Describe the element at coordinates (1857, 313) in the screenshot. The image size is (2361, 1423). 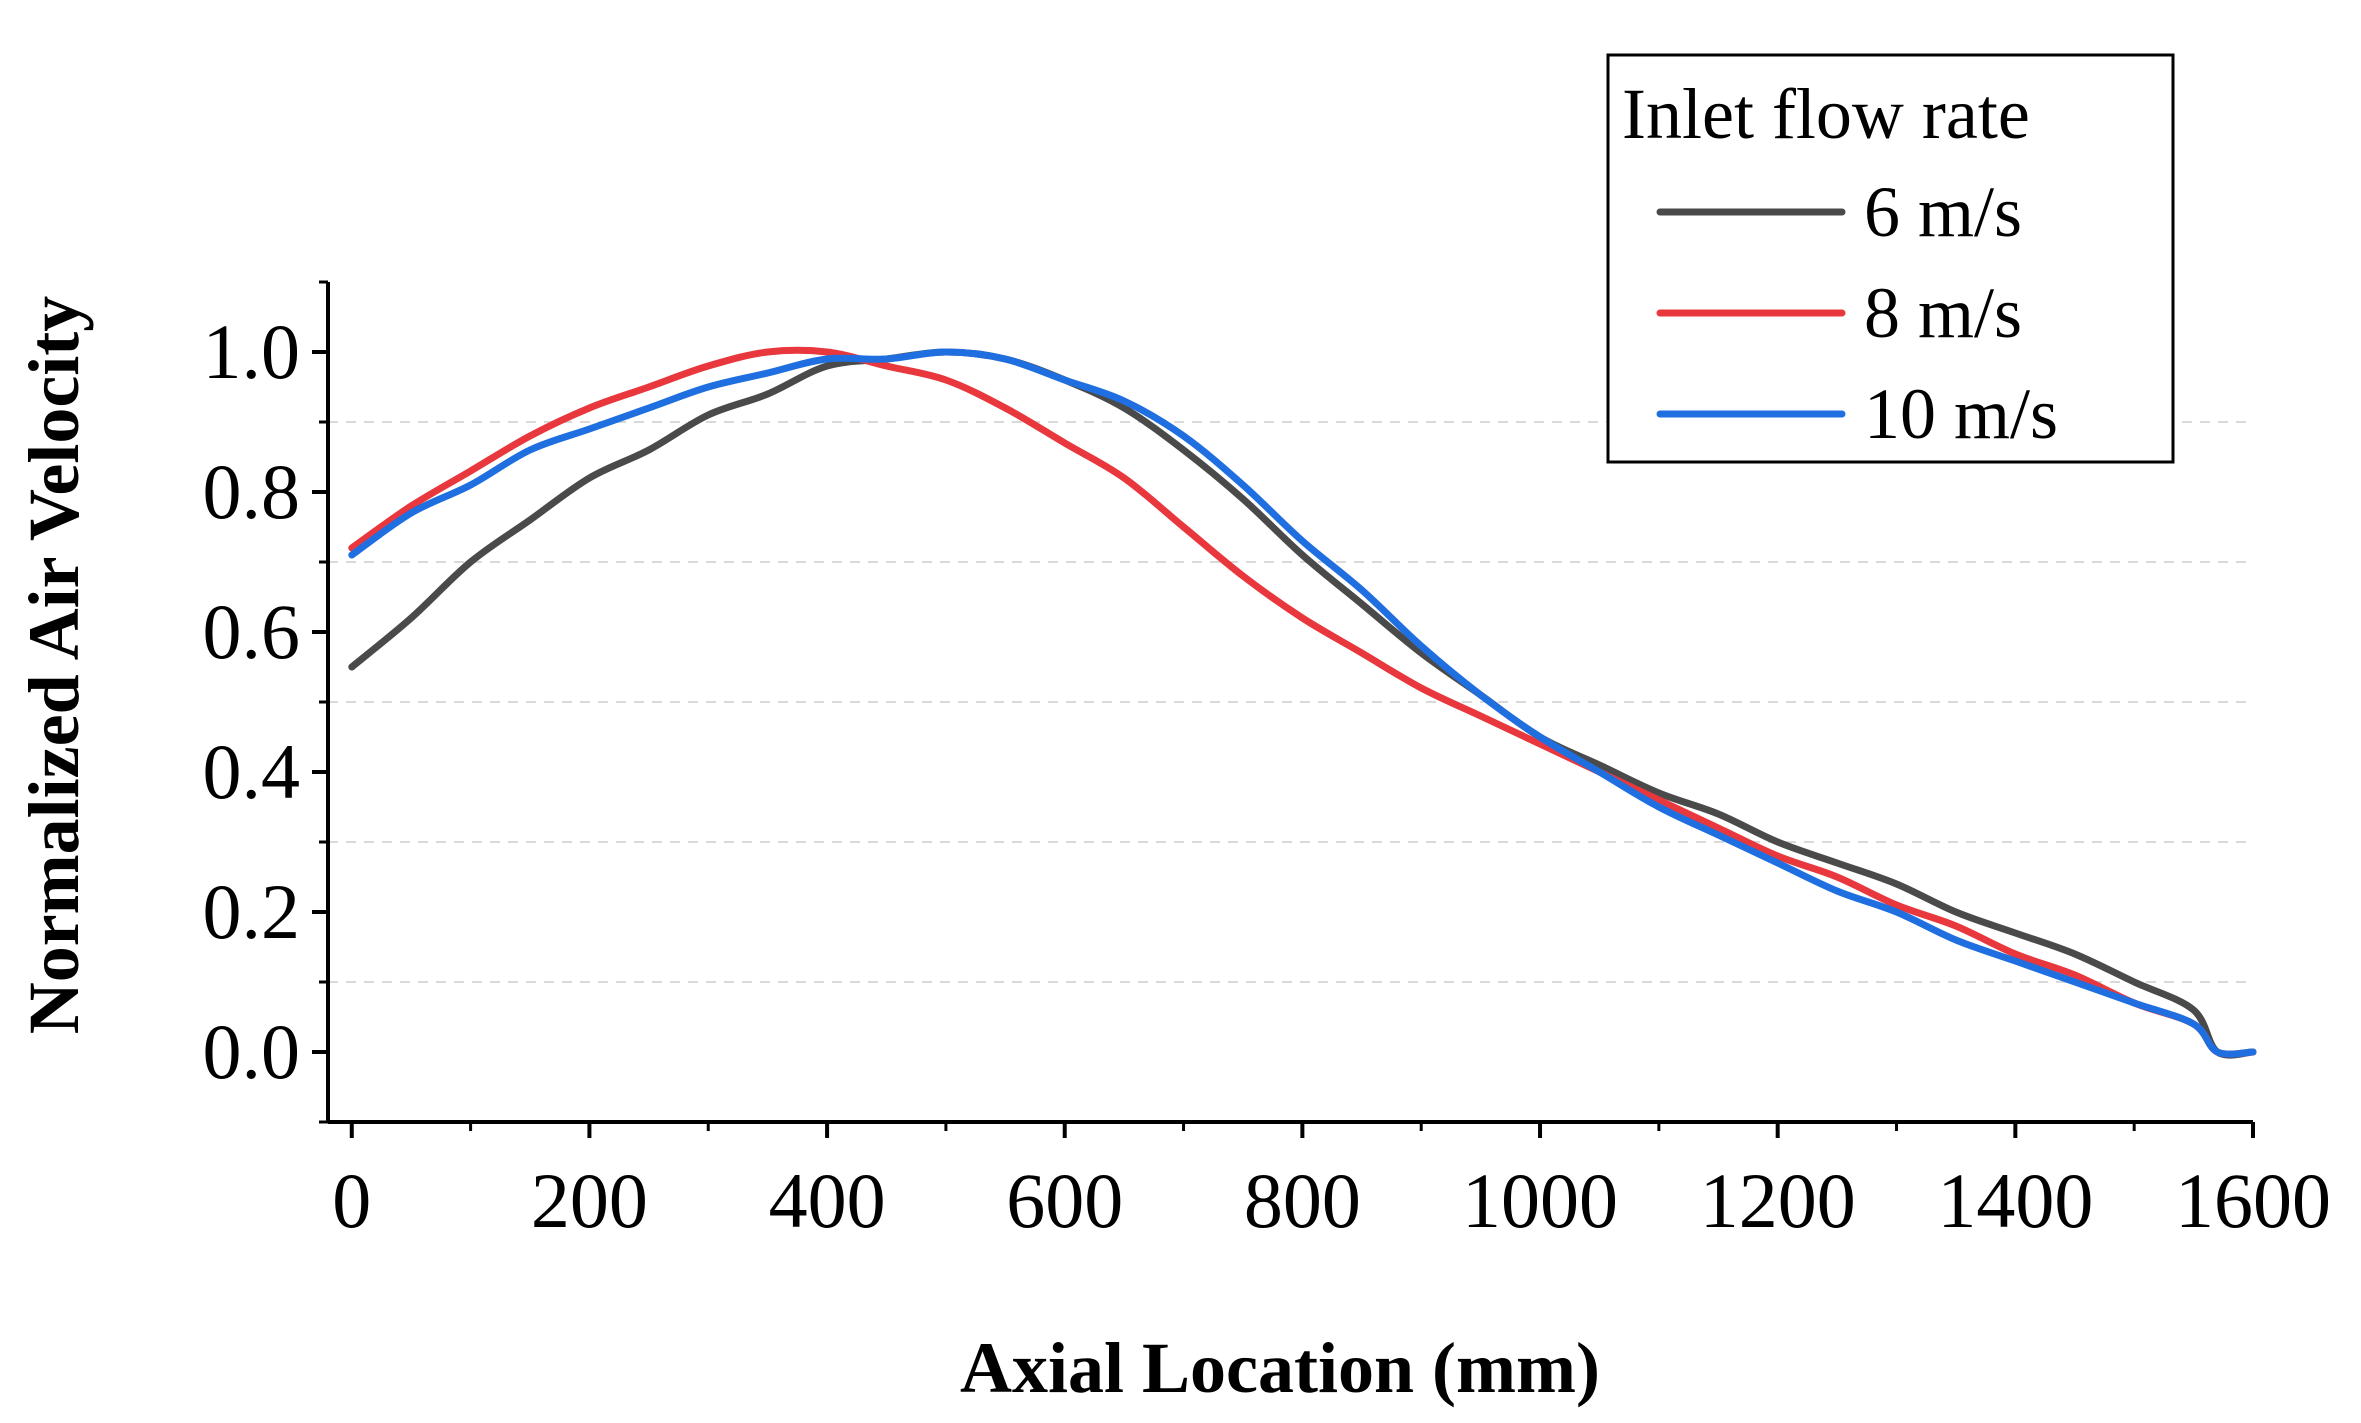
I see `legend-items: 6 m/s 8 m/s 10 m/s` at that location.